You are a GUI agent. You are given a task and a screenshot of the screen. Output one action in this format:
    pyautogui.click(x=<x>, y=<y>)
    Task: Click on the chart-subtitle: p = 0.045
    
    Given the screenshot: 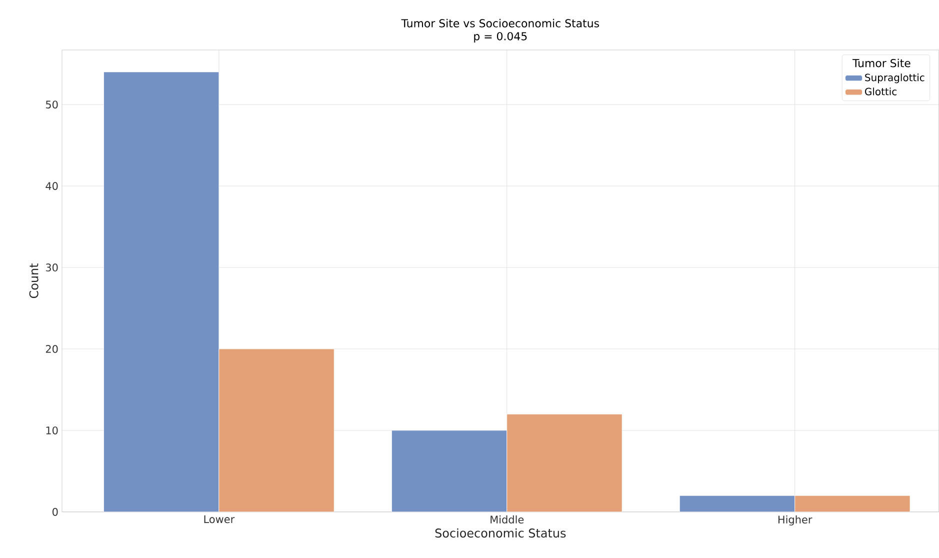 What is the action you would take?
    pyautogui.click(x=500, y=37)
    